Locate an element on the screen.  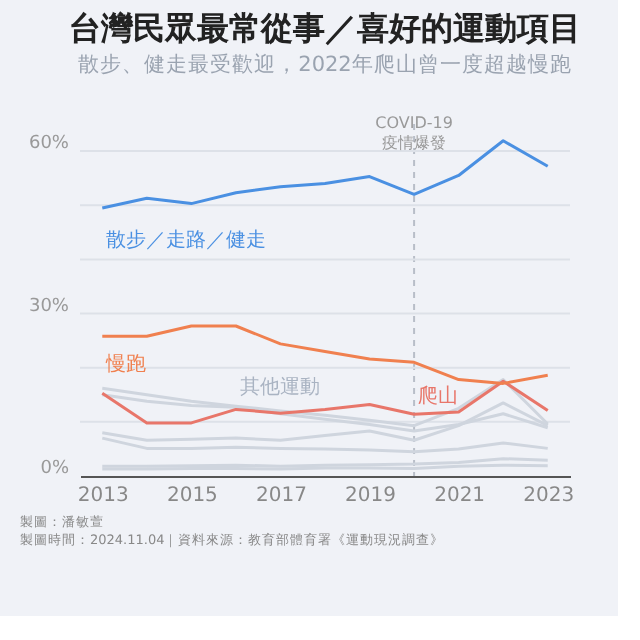
series-label: 慢跑 is located at coordinates (125, 364).